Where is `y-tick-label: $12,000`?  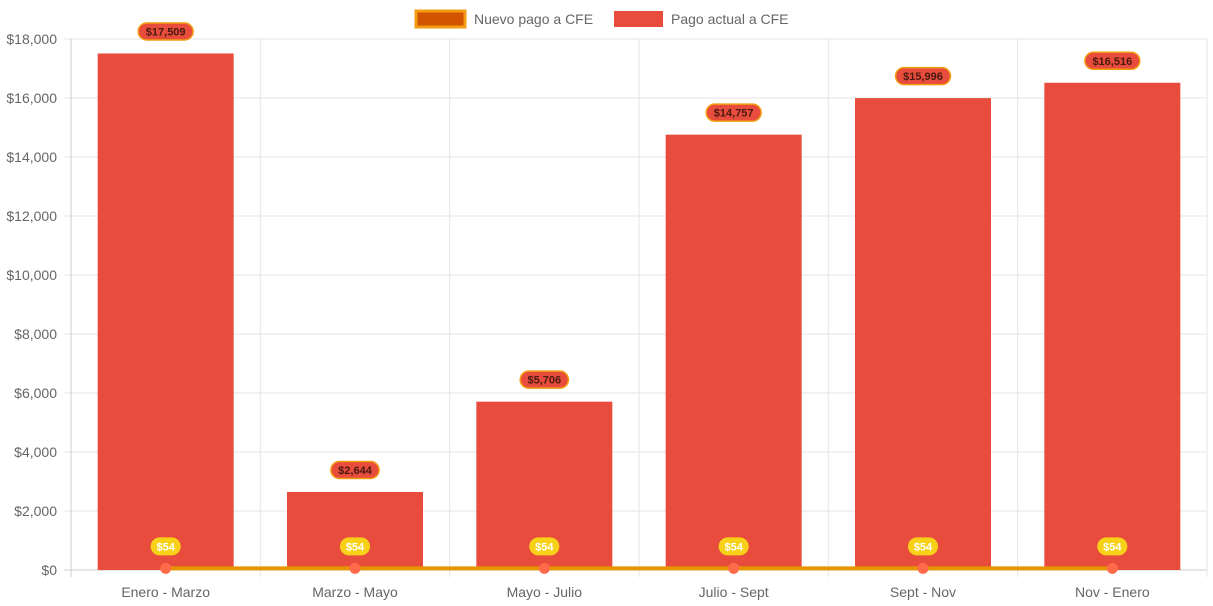
y-tick-label: $12,000 is located at coordinates (31, 216).